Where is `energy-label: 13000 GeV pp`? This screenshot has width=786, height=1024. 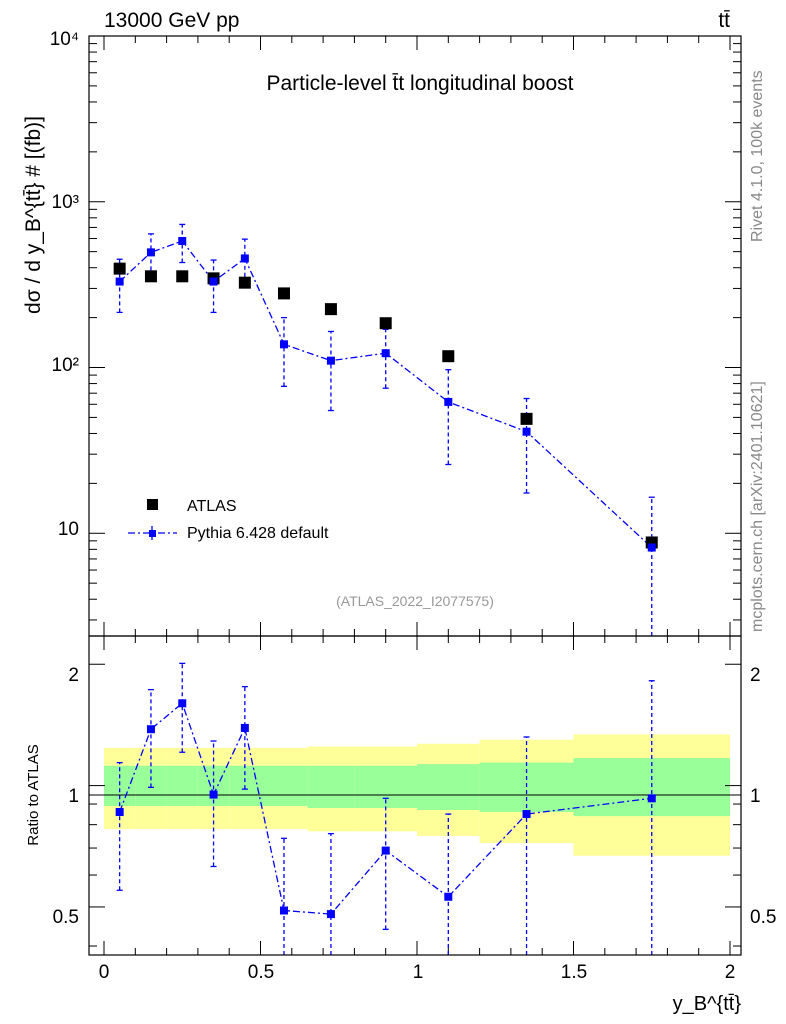
energy-label: 13000 GeV pp is located at coordinates (171, 20).